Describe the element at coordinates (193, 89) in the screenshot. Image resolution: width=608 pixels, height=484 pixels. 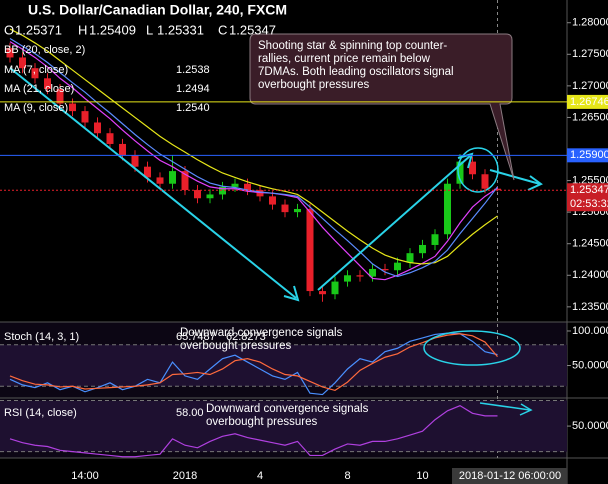
I see `legend-value: 1.2494` at that location.